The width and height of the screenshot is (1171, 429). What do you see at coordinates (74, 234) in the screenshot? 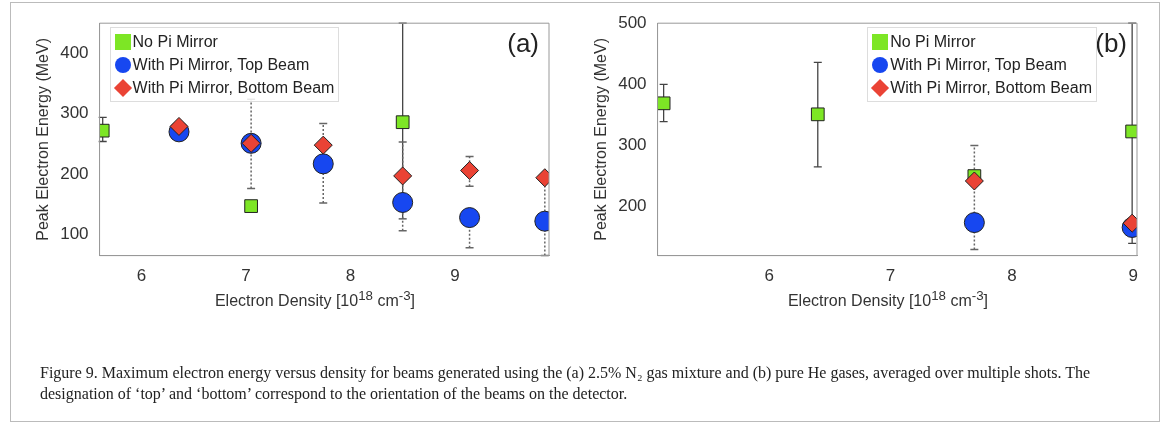
I see `y-tick-label: 100` at bounding box center [74, 234].